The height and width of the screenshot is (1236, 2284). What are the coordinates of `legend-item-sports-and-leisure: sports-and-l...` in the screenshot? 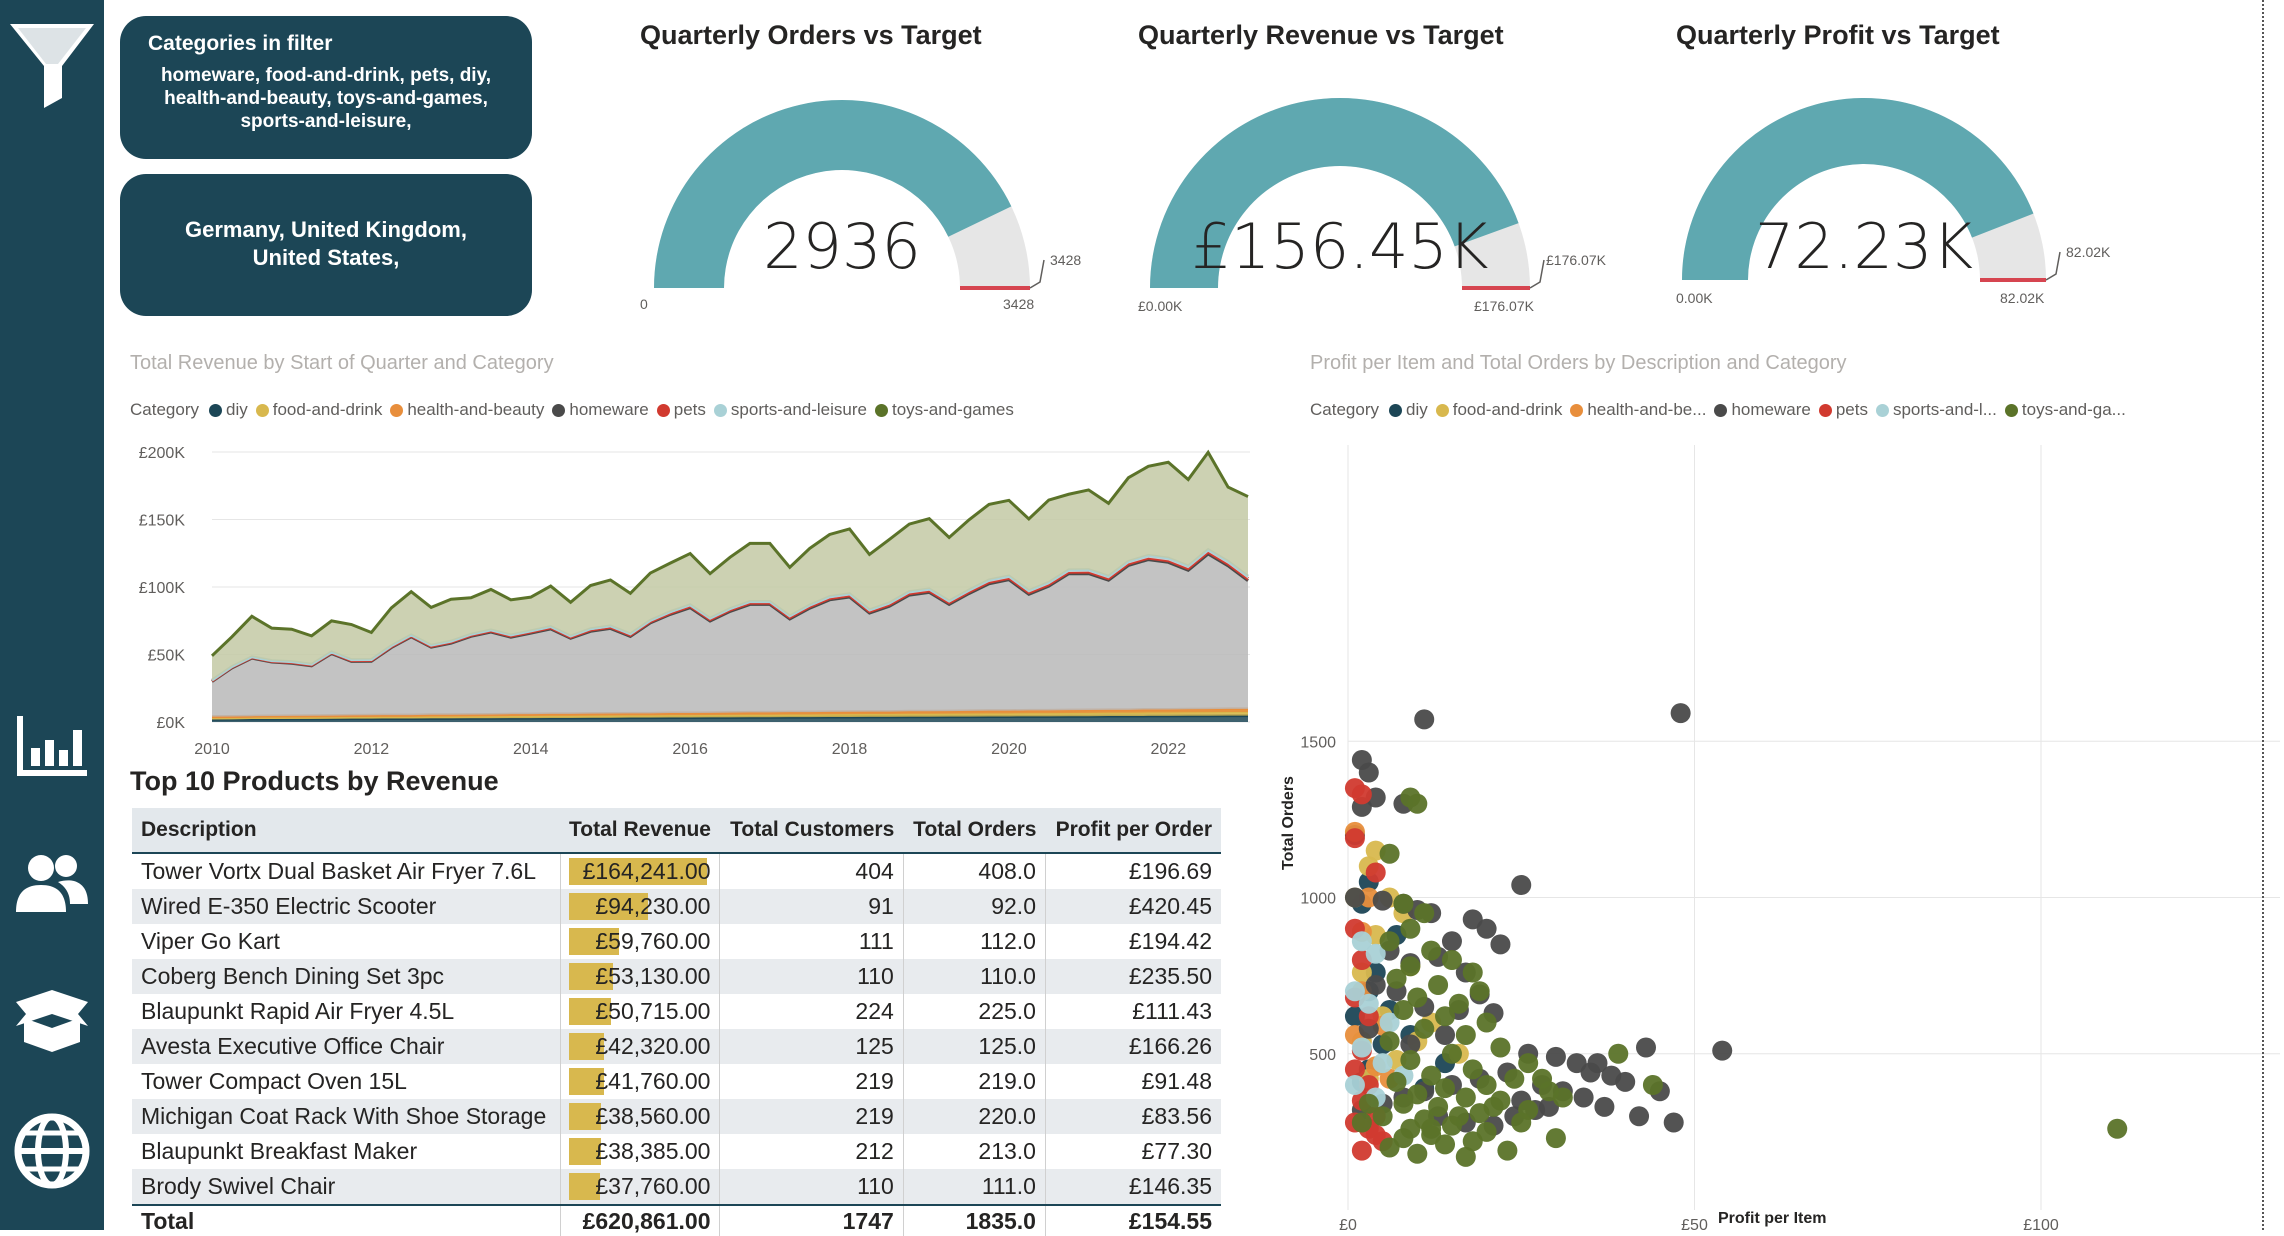 It's located at (1936, 410).